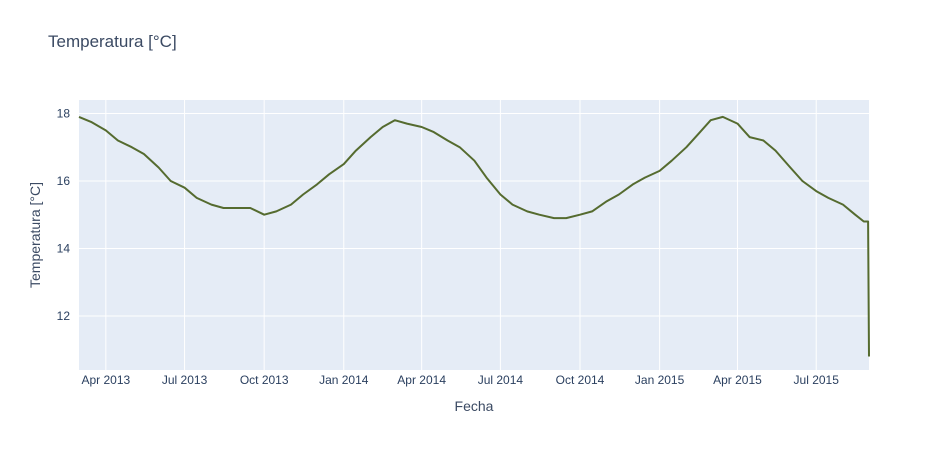  I want to click on x-tick-label: Apr 2014, so click(421, 380).